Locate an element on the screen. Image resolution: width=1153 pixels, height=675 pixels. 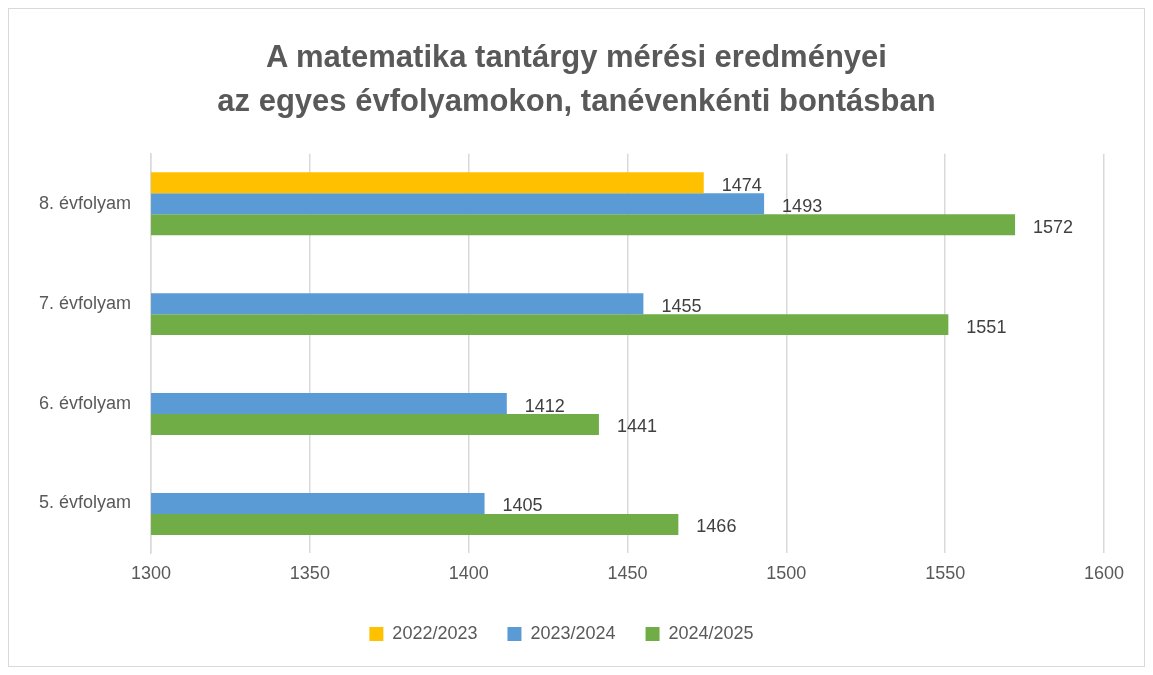
x-tick-label: 1350 is located at coordinates (309, 573).